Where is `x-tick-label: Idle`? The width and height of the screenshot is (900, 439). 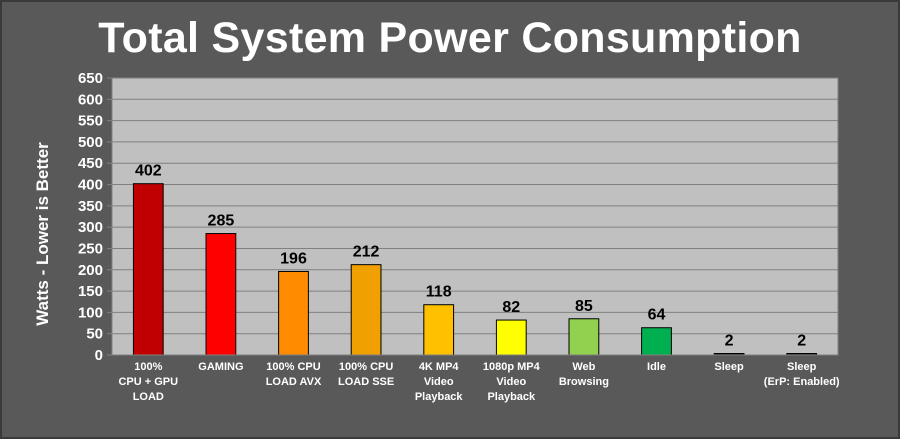 x-tick-label: Idle is located at coordinates (656, 367).